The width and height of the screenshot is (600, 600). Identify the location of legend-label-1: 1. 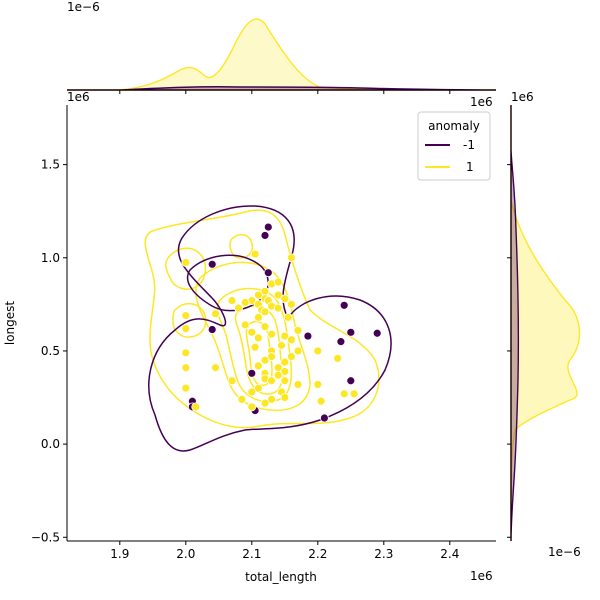
(470, 167).